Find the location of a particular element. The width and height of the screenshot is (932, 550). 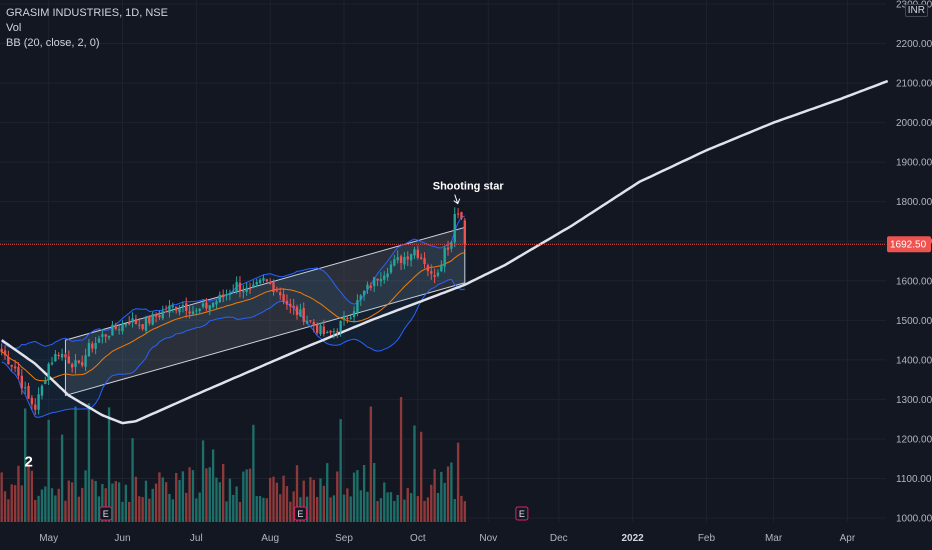

x-tick-label: May is located at coordinates (48, 538).